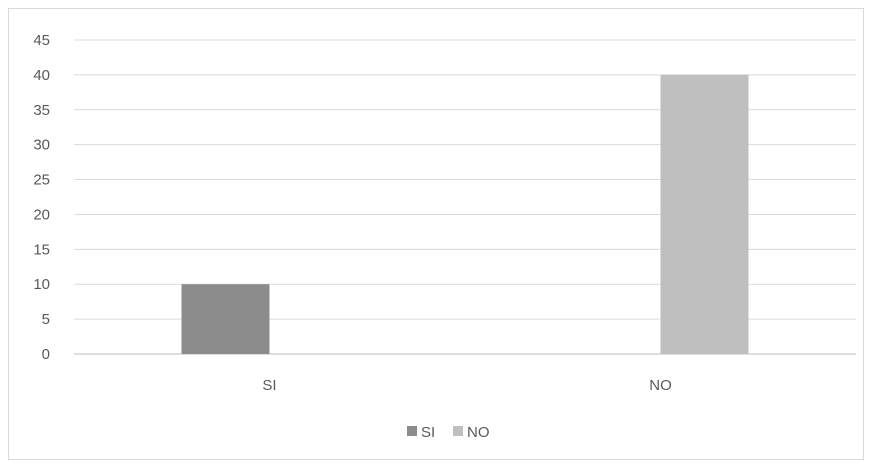 The height and width of the screenshot is (465, 873). I want to click on legend-label-no: NO, so click(478, 432).